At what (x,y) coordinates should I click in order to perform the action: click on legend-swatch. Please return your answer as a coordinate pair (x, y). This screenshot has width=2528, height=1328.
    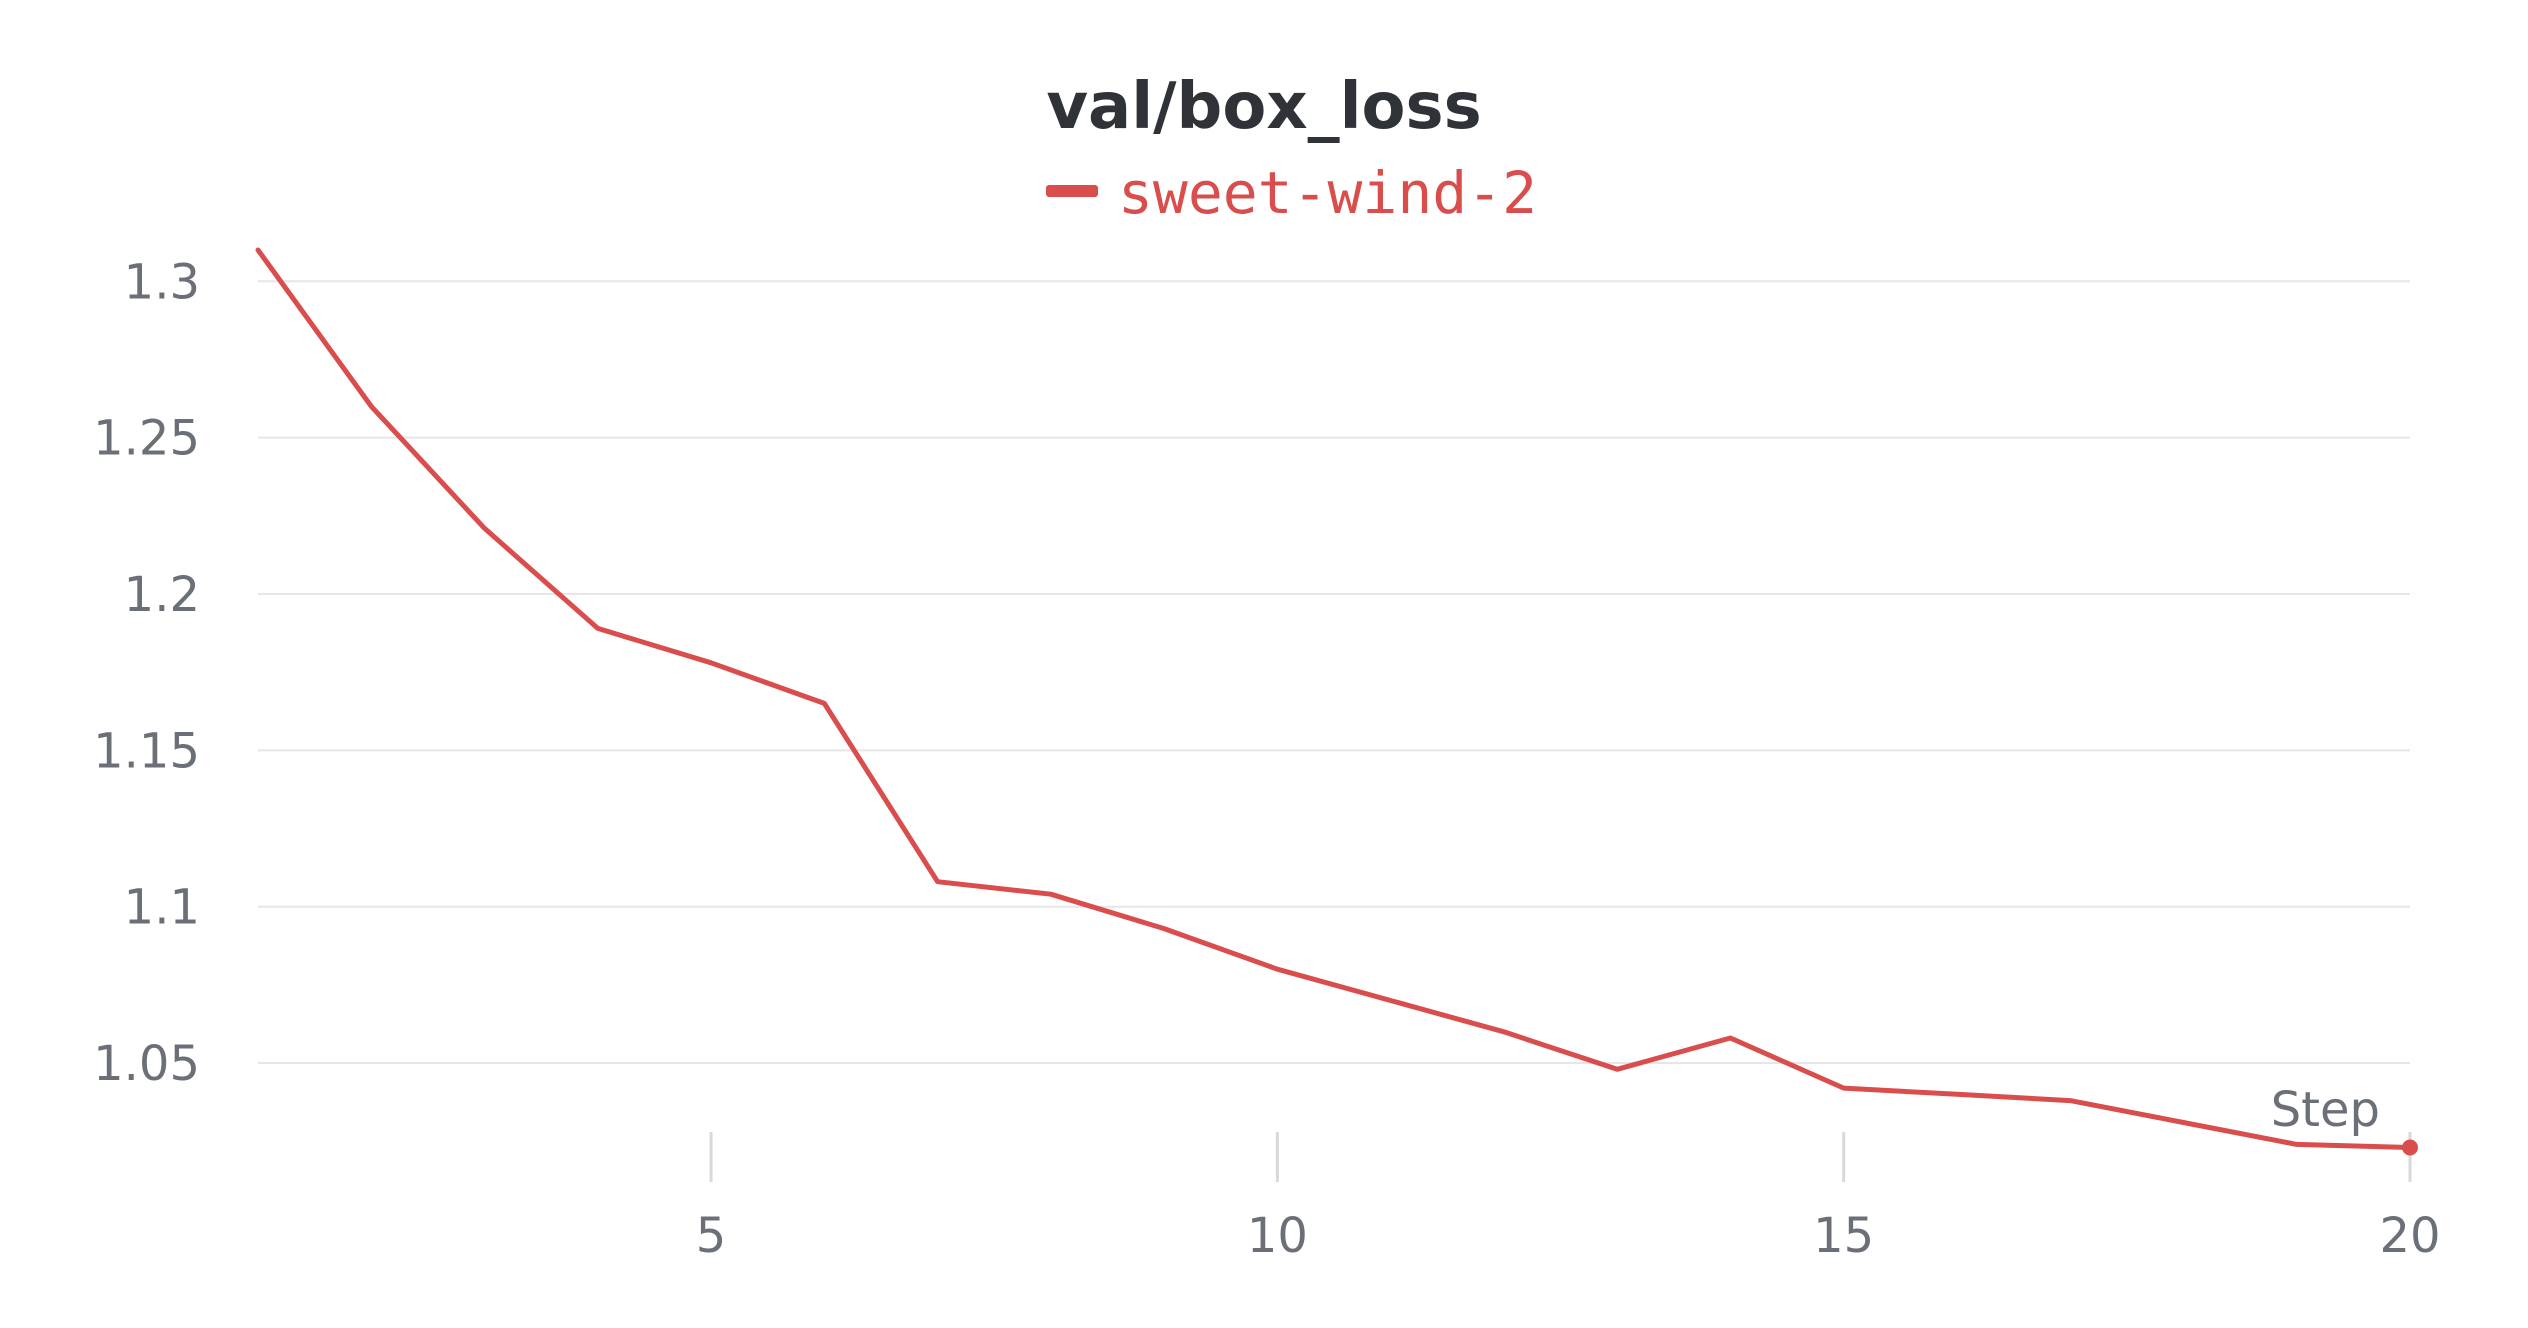
    Looking at the image, I should click on (1072, 191).